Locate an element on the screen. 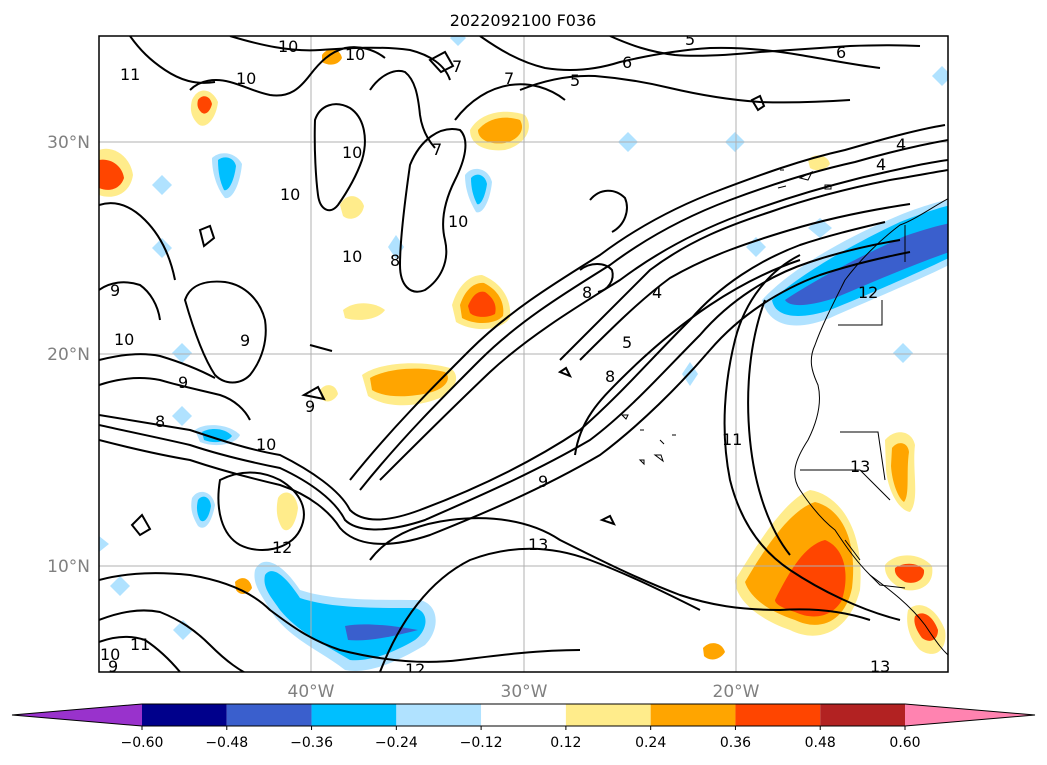 The width and height of the screenshot is (1047, 765). colorbar-tick-label: 0.24 is located at coordinates (650, 743).